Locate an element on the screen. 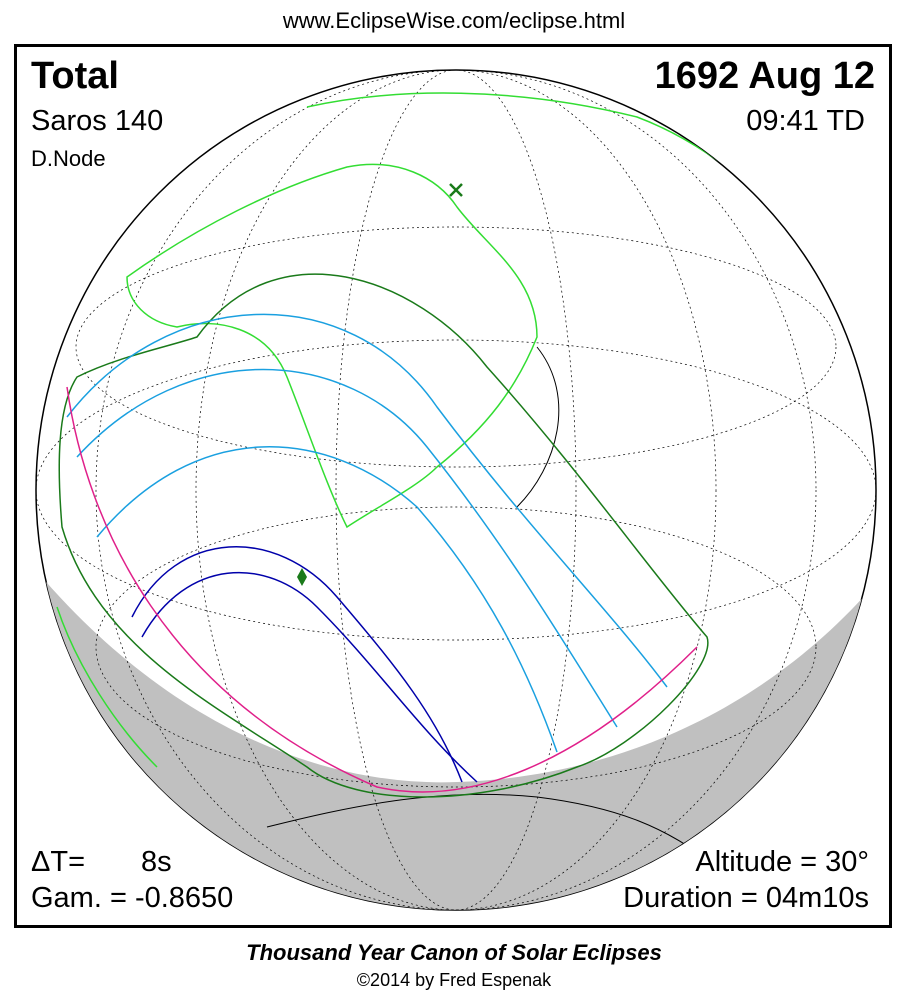 This screenshot has width=908, height=1004. time: 09:41 TD is located at coordinates (805, 121).